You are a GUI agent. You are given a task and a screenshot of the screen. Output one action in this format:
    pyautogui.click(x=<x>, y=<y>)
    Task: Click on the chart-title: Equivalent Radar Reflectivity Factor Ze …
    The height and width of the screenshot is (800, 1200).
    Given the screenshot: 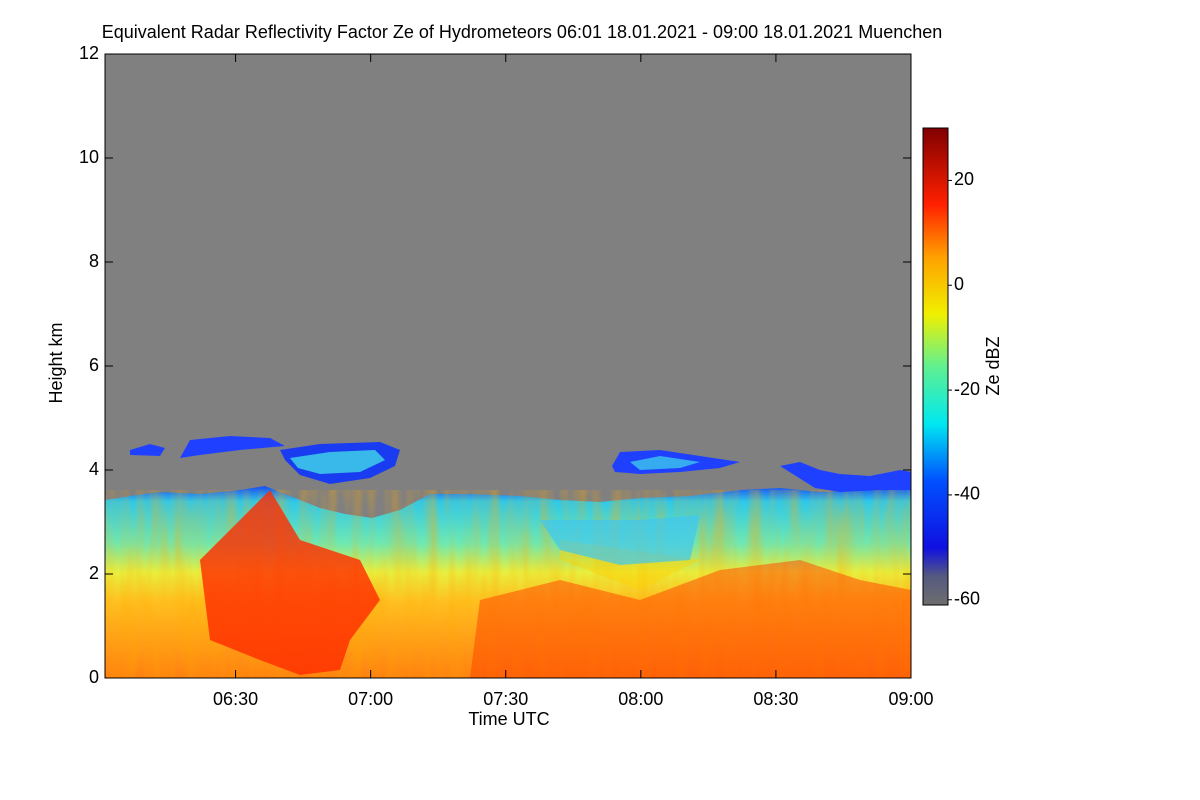 What is the action you would take?
    pyautogui.click(x=522, y=32)
    